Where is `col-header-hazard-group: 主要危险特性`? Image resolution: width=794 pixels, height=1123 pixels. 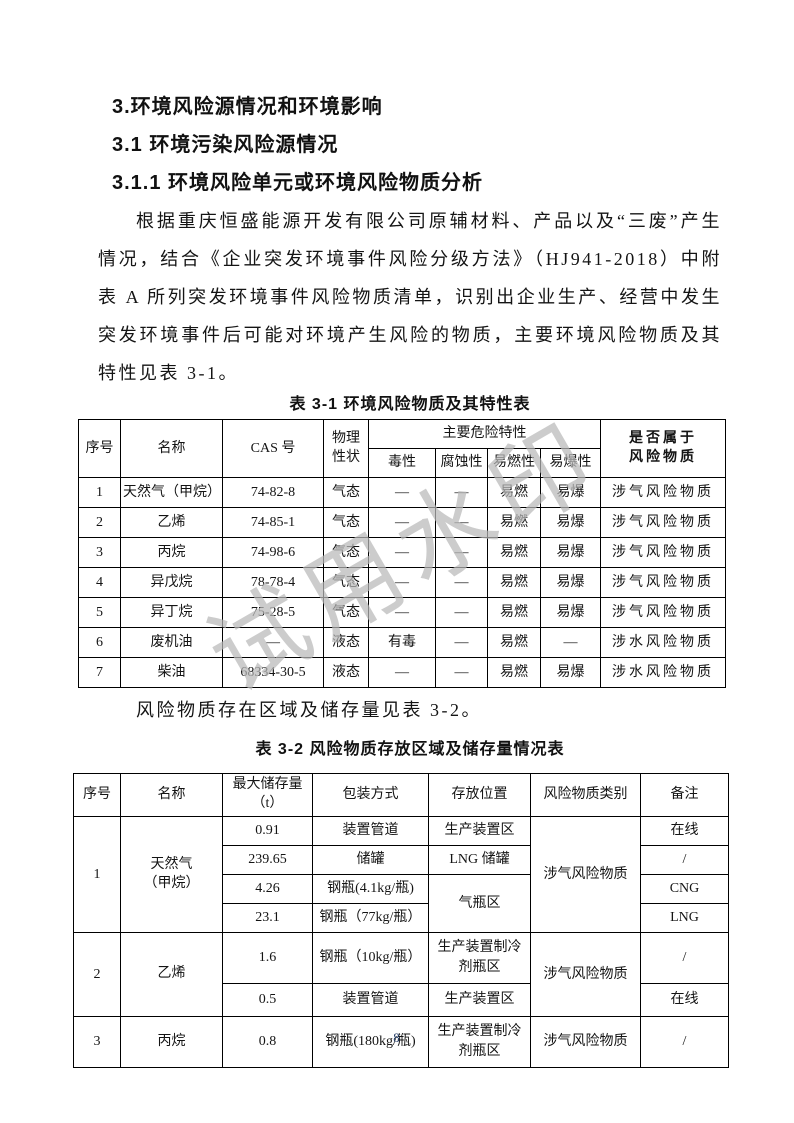 col-header-hazard-group: 主要危险特性 is located at coordinates (484, 434).